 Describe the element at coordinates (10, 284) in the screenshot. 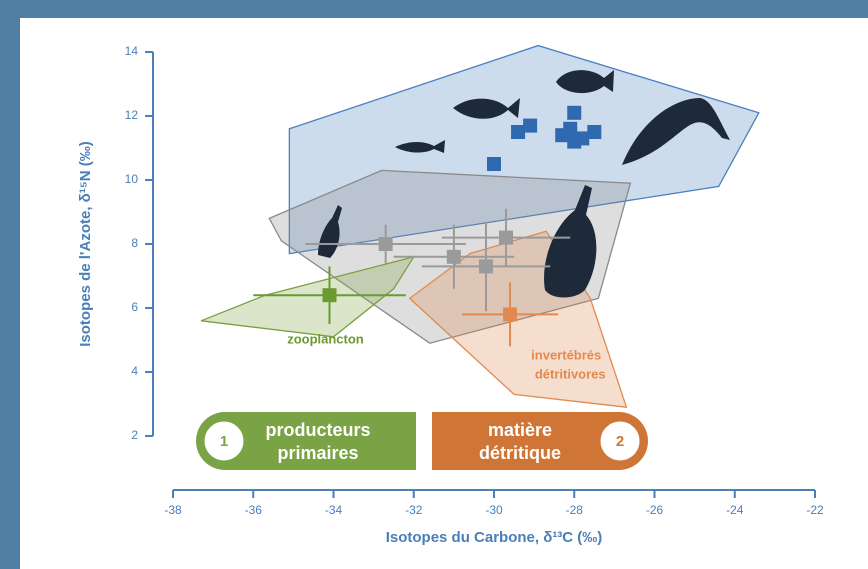

I see `frame-left` at that location.